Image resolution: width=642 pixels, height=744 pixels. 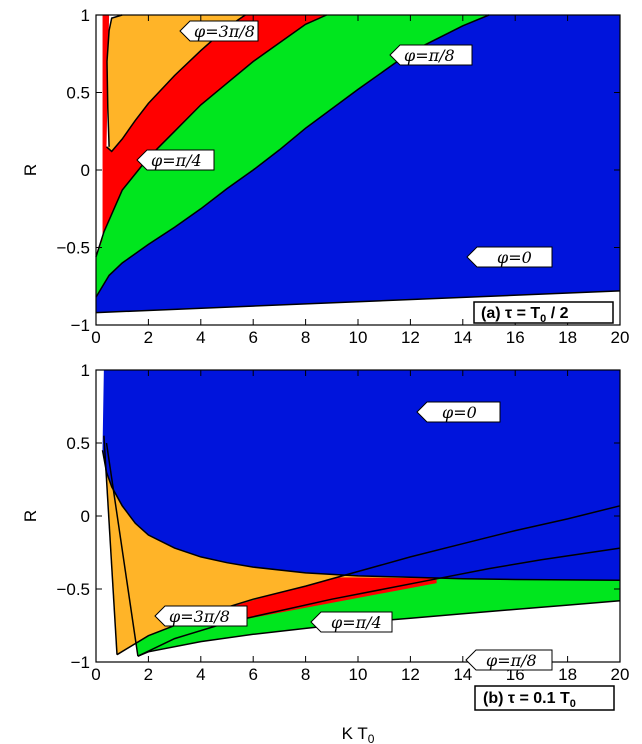 I want to click on panel-a-title-box: (a) τ = T0 / 2, so click(x=543, y=313).